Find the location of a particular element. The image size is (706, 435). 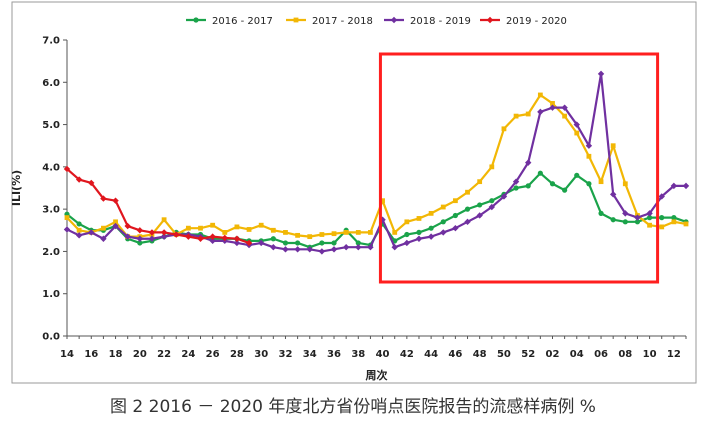

x-tick-label: 10 is located at coordinates (650, 354).